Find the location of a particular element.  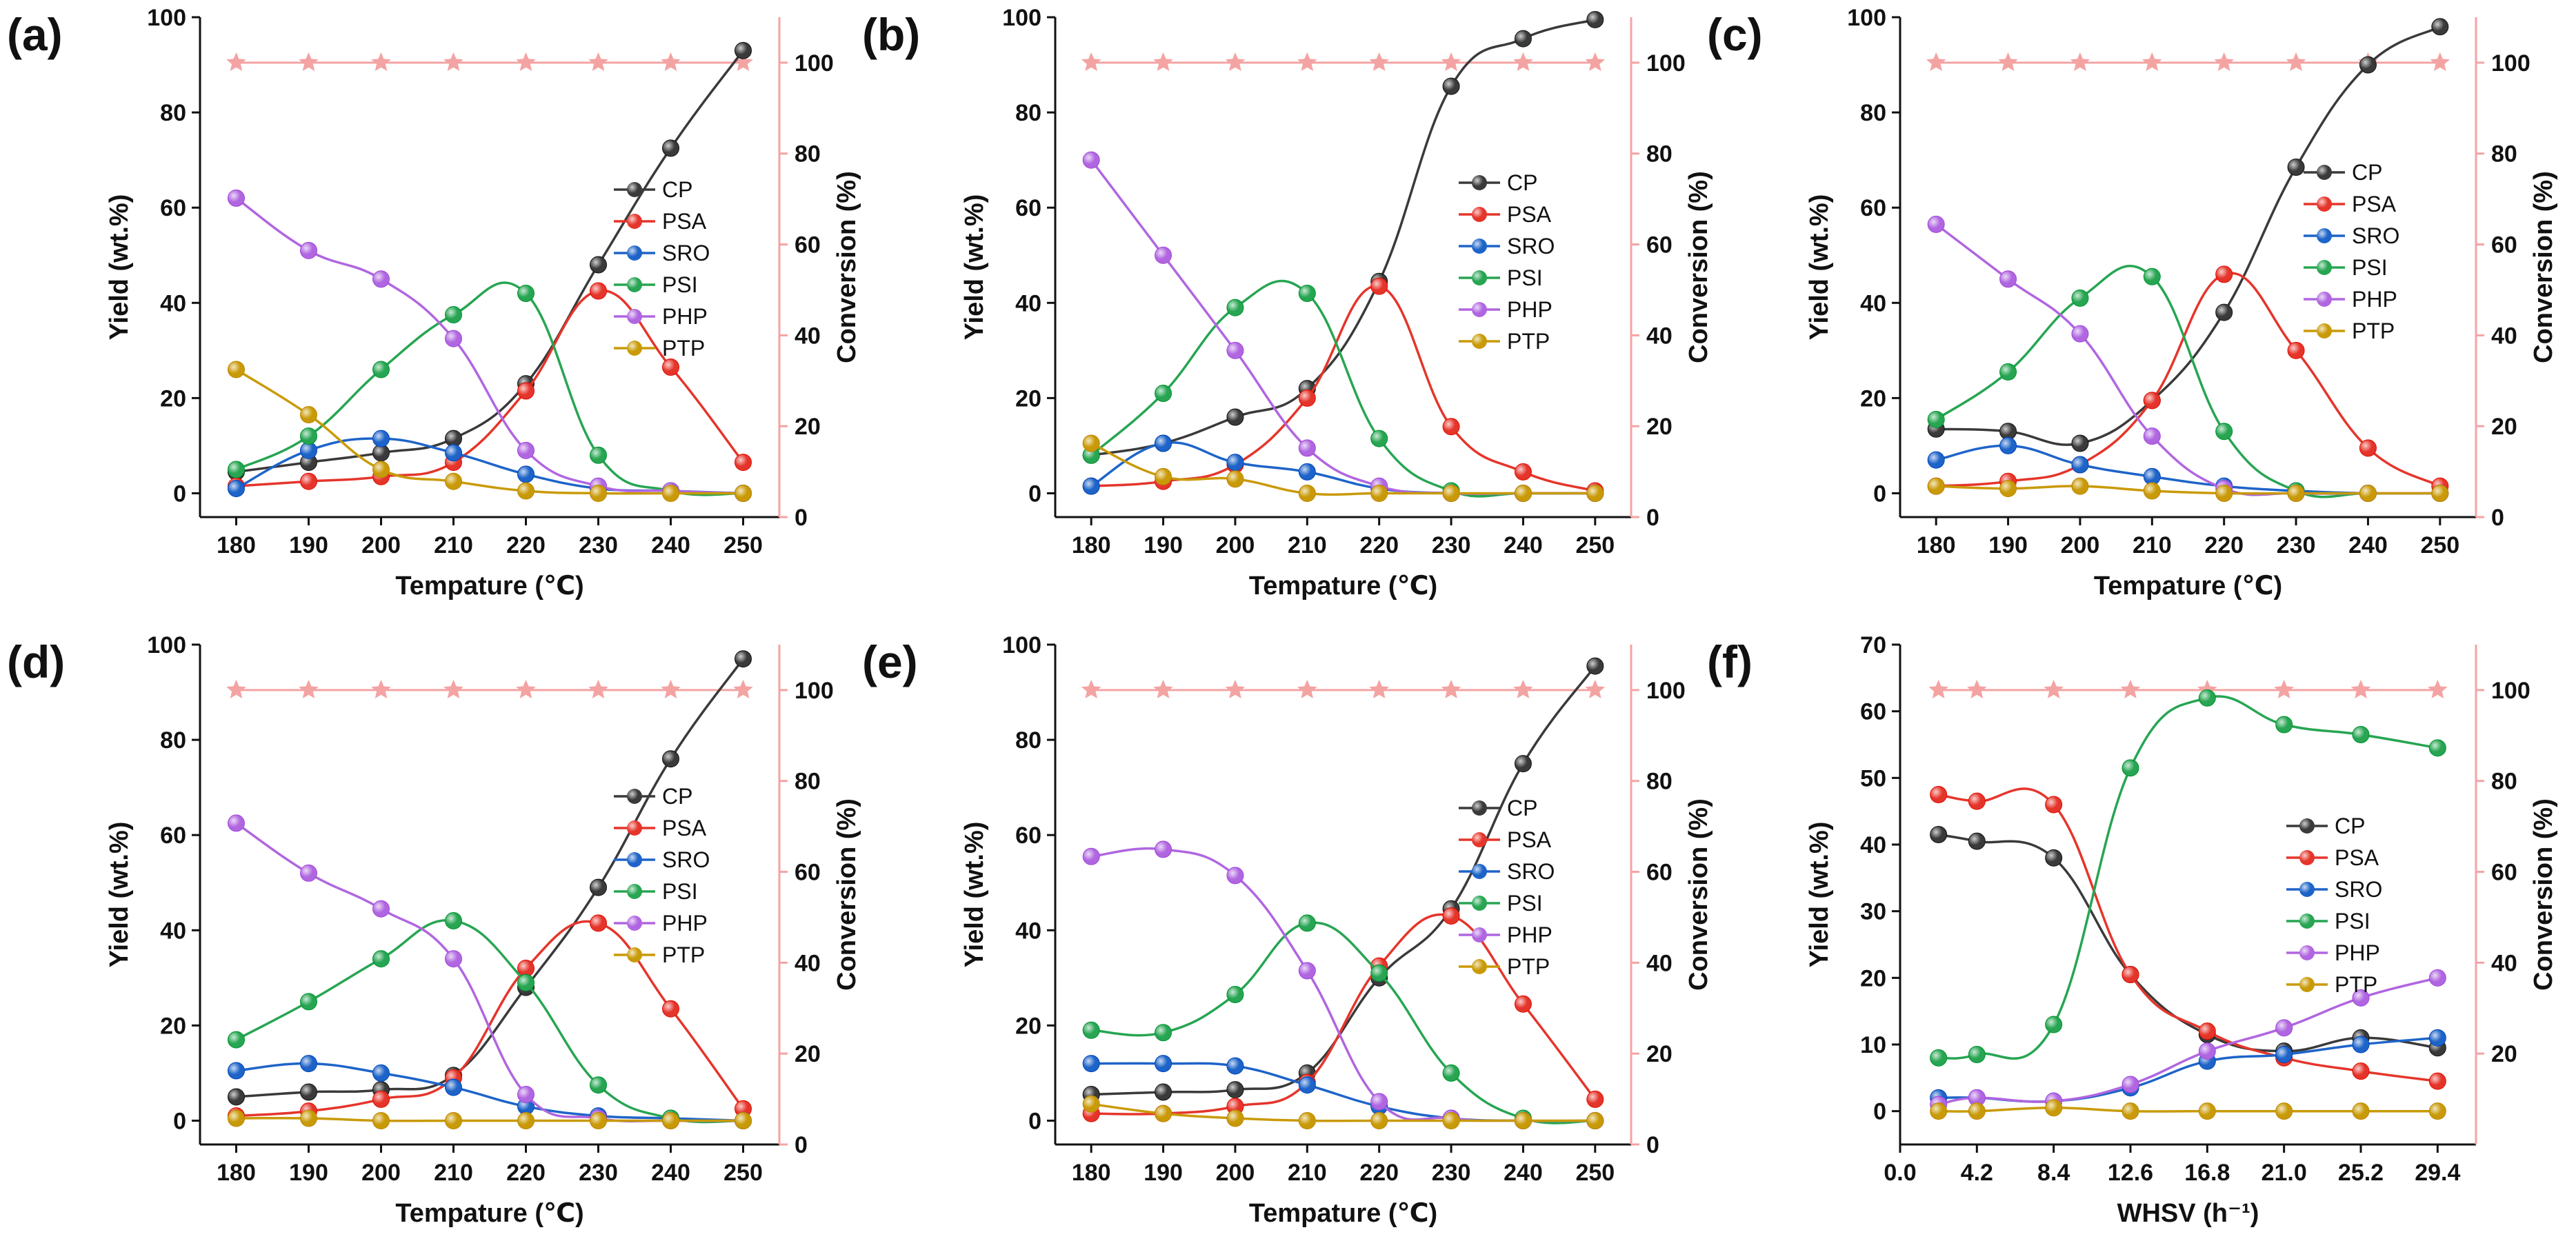

x-tick-label: 4.2 is located at coordinates (1977, 1173).